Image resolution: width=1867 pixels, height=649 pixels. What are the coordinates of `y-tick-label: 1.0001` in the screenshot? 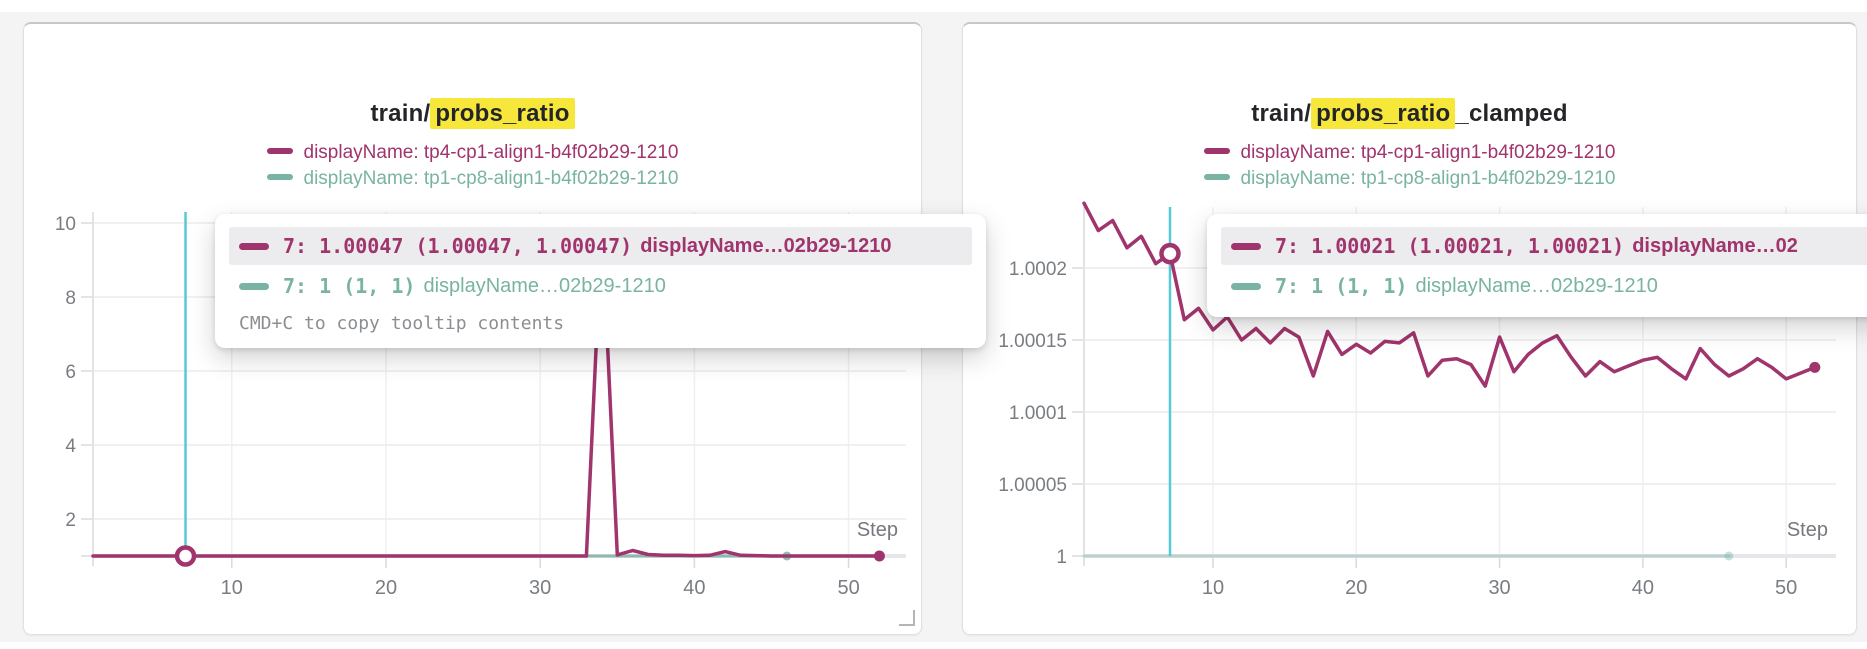 It's located at (1038, 413).